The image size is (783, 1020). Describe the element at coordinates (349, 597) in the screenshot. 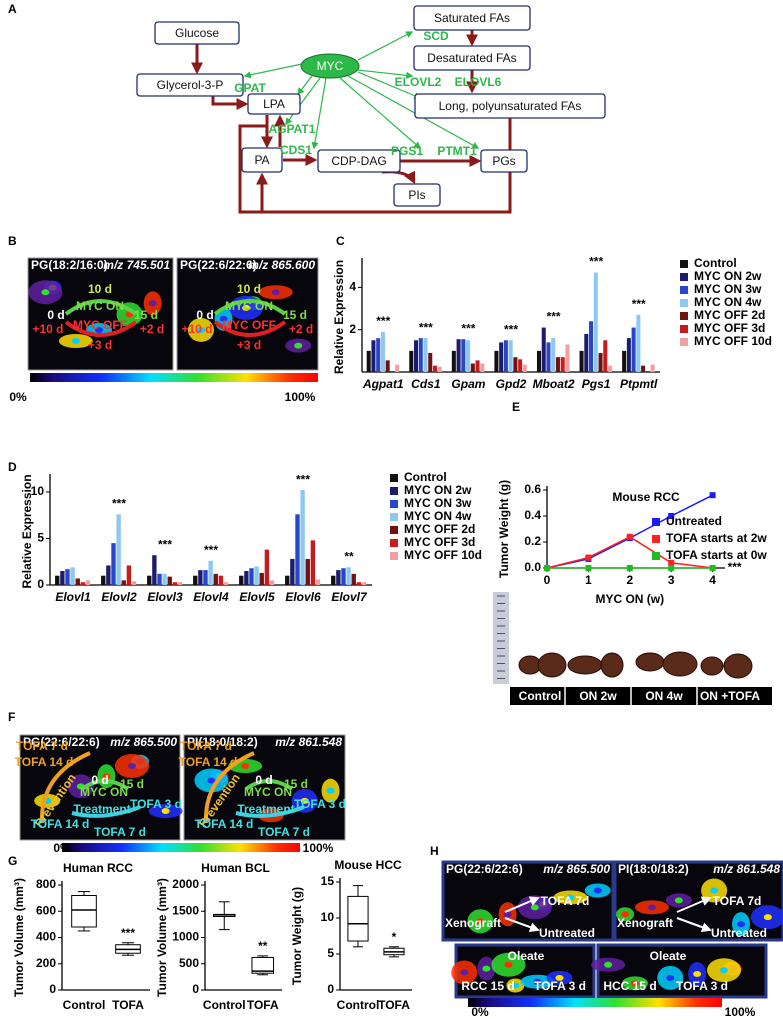

I see `x-tick-label: Elovl7` at that location.